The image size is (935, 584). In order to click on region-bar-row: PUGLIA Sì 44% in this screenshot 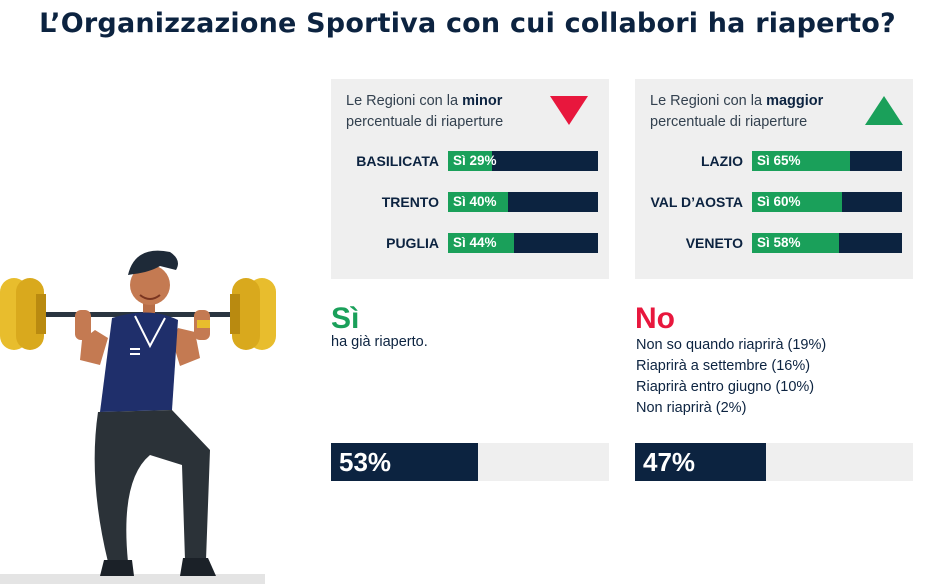, I will do `click(470, 243)`.